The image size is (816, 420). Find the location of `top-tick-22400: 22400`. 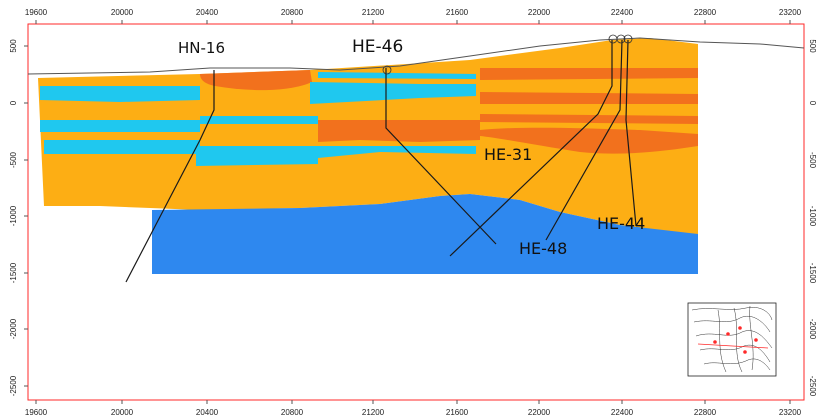

top-tick-22400: 22400 is located at coordinates (622, 12).